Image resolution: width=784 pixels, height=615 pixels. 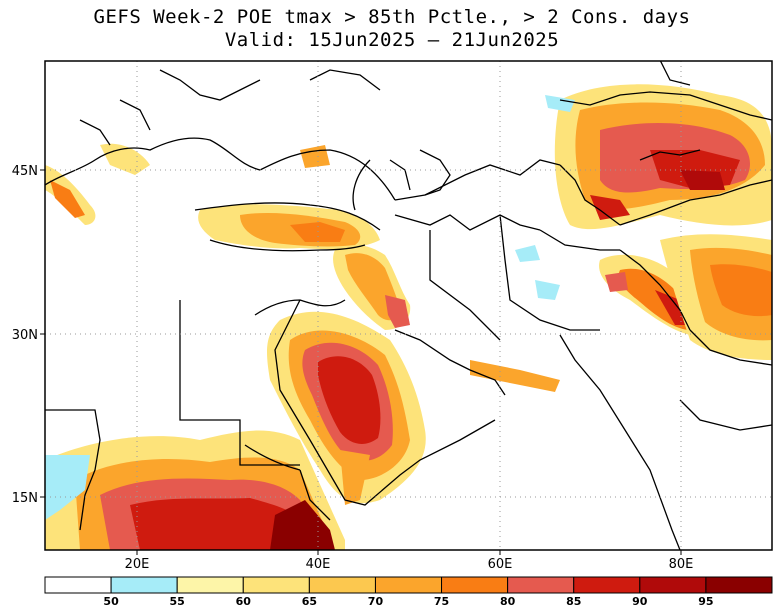 What do you see at coordinates (681, 564) in the screenshot?
I see `lon-label-80e: 80E` at bounding box center [681, 564].